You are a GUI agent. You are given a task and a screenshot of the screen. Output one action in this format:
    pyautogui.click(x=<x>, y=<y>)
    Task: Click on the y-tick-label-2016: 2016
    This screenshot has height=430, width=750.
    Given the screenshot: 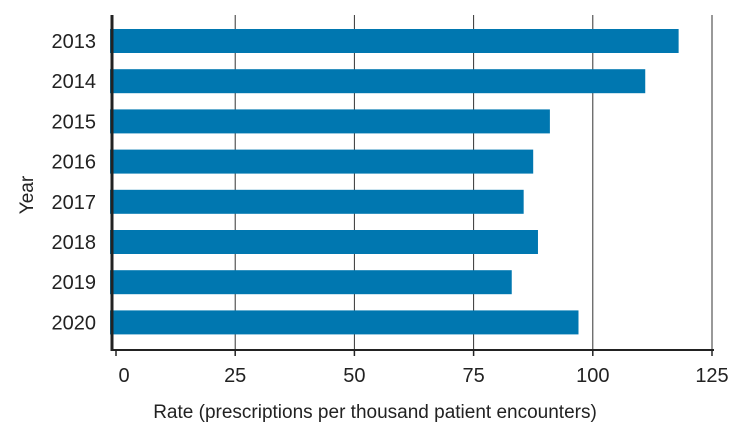 What is the action you would take?
    pyautogui.click(x=74, y=163)
    